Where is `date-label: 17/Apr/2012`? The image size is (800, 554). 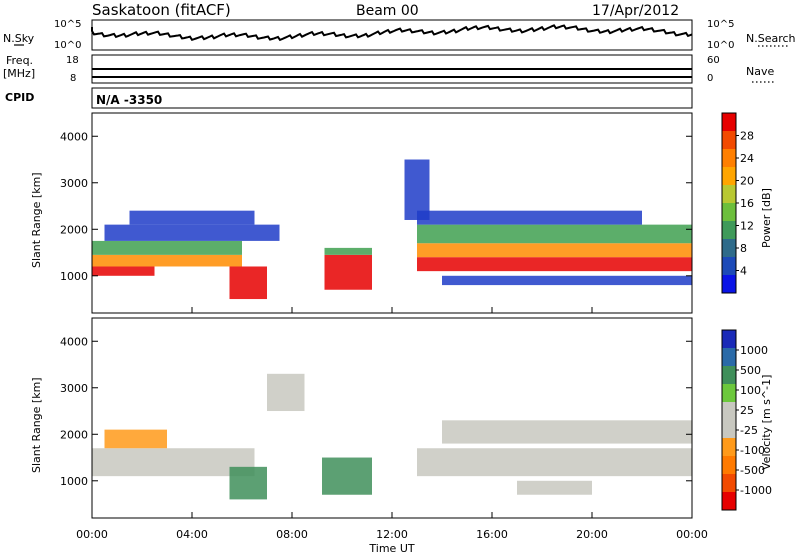 date-label: 17/Apr/2012 is located at coordinates (635, 11).